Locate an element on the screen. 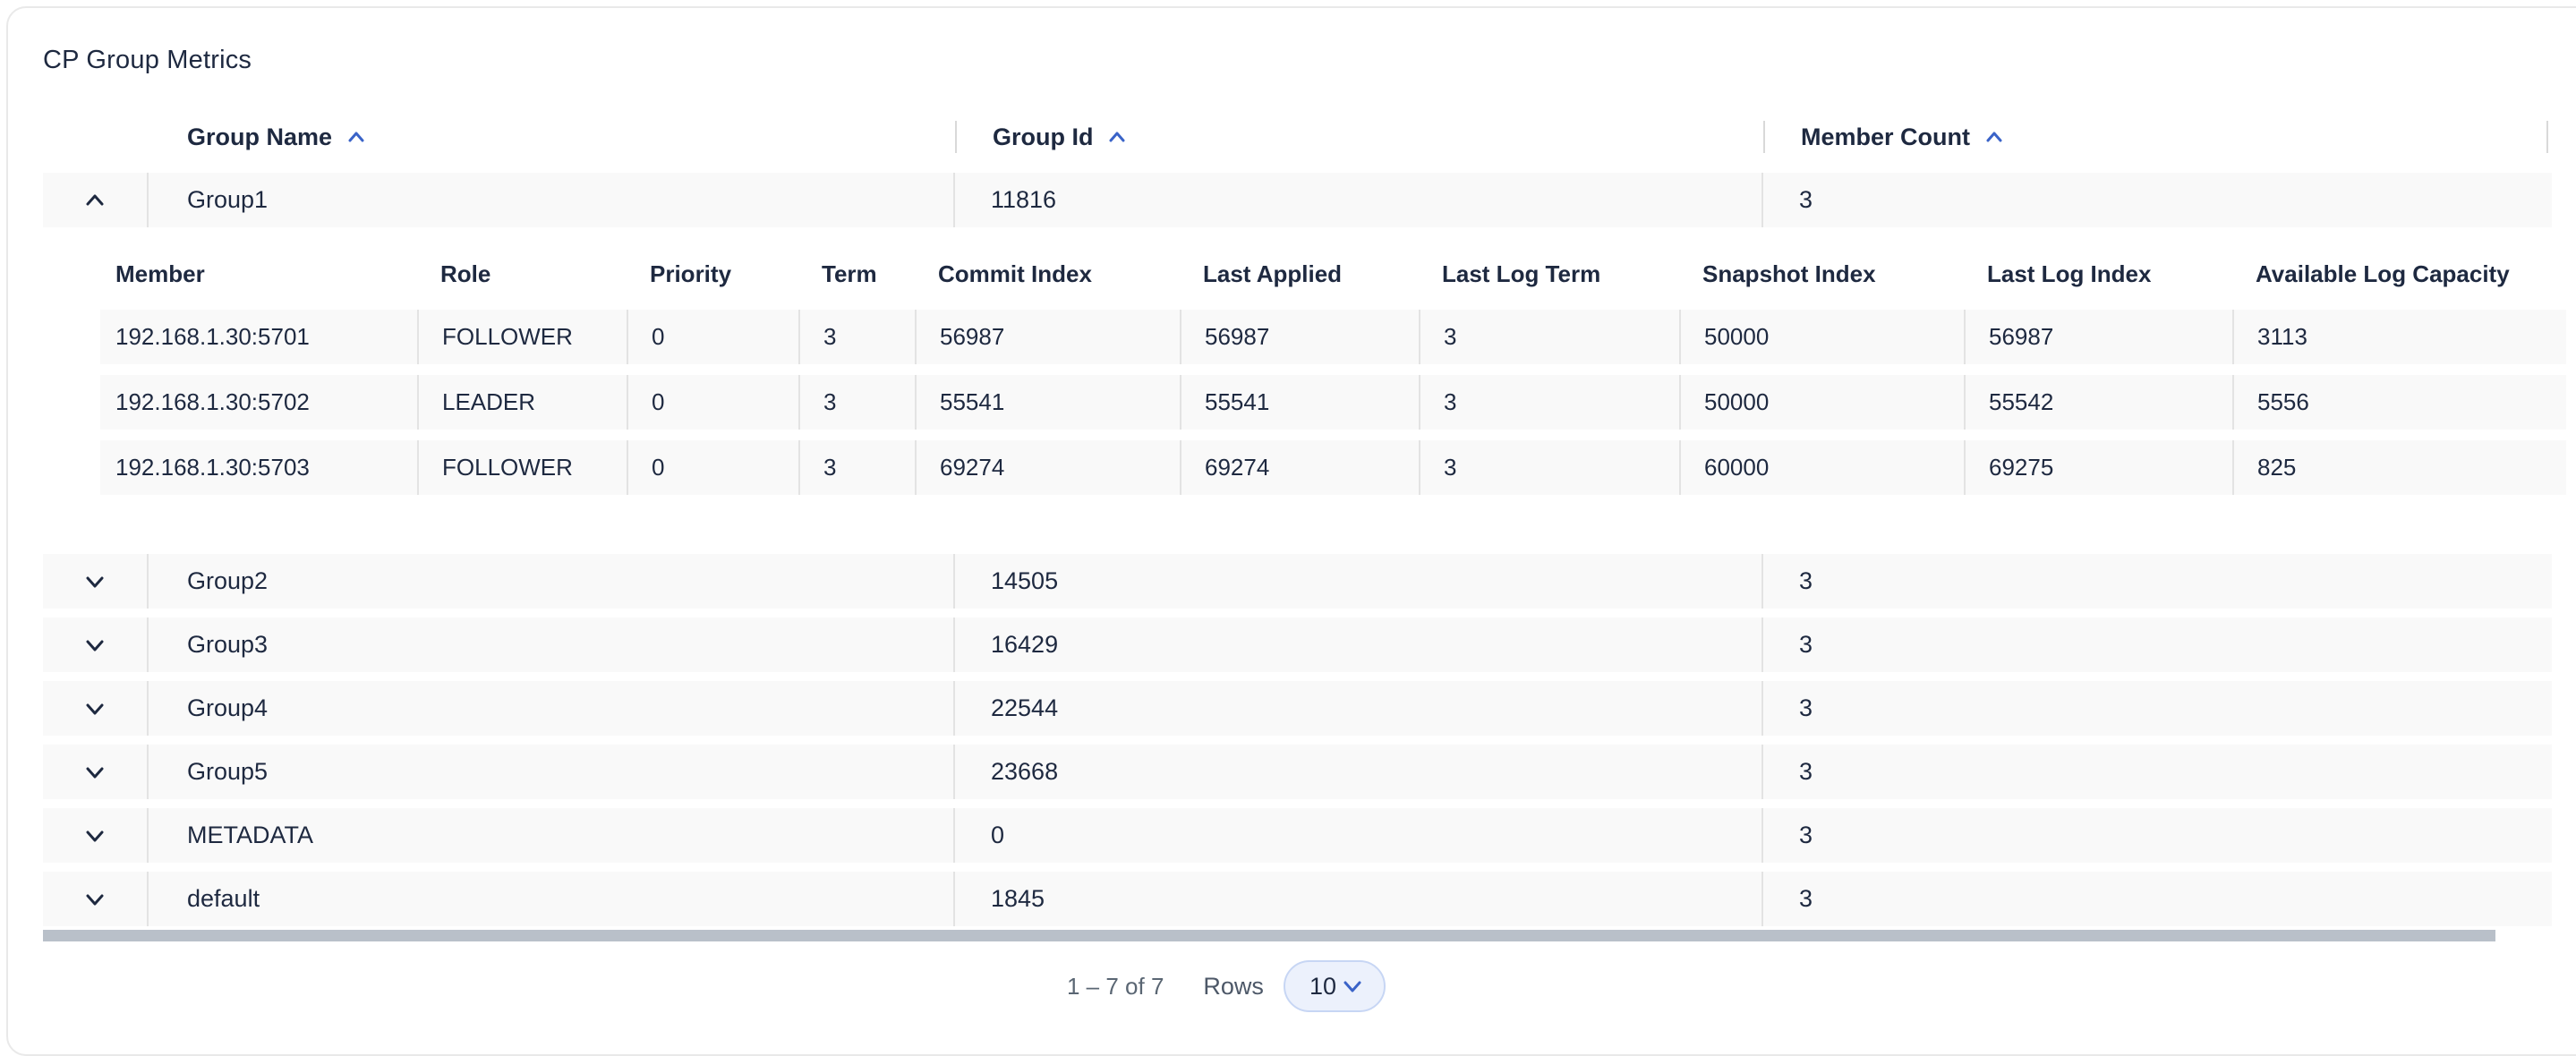 This screenshot has height=1056, width=2576. group-row-group1: Group1 11816 3 is located at coordinates (1297, 200).